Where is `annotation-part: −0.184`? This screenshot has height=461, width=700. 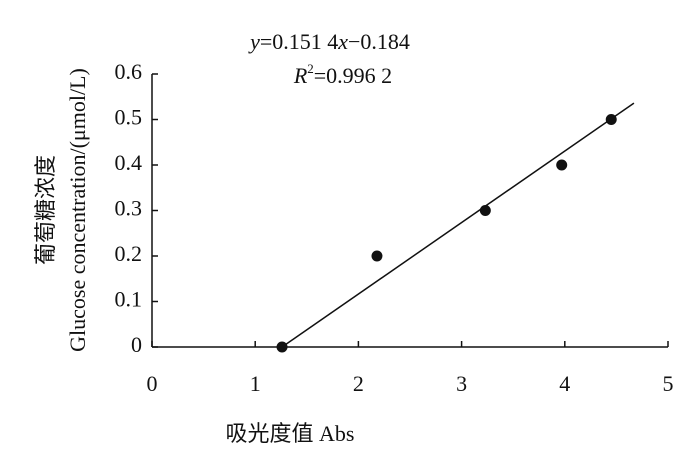
annotation-part: −0.184 is located at coordinates (379, 41).